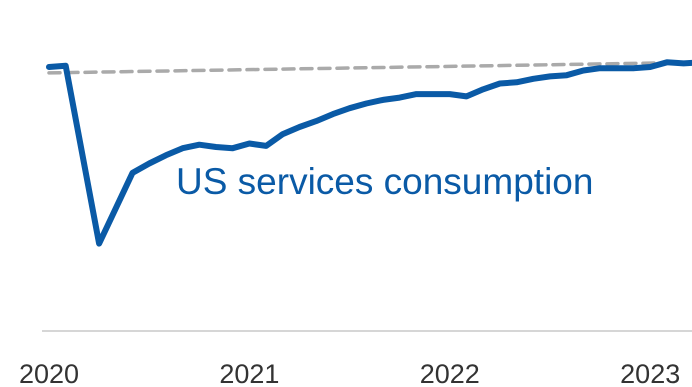 This screenshot has width=692, height=387. What do you see at coordinates (249, 373) in the screenshot?
I see `x-tick-label-2021: 2021` at bounding box center [249, 373].